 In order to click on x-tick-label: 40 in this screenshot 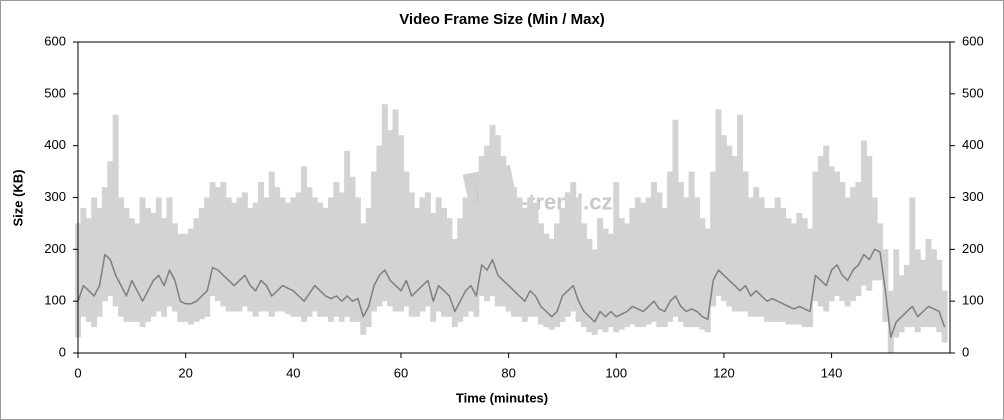, I will do `click(293, 372)`.